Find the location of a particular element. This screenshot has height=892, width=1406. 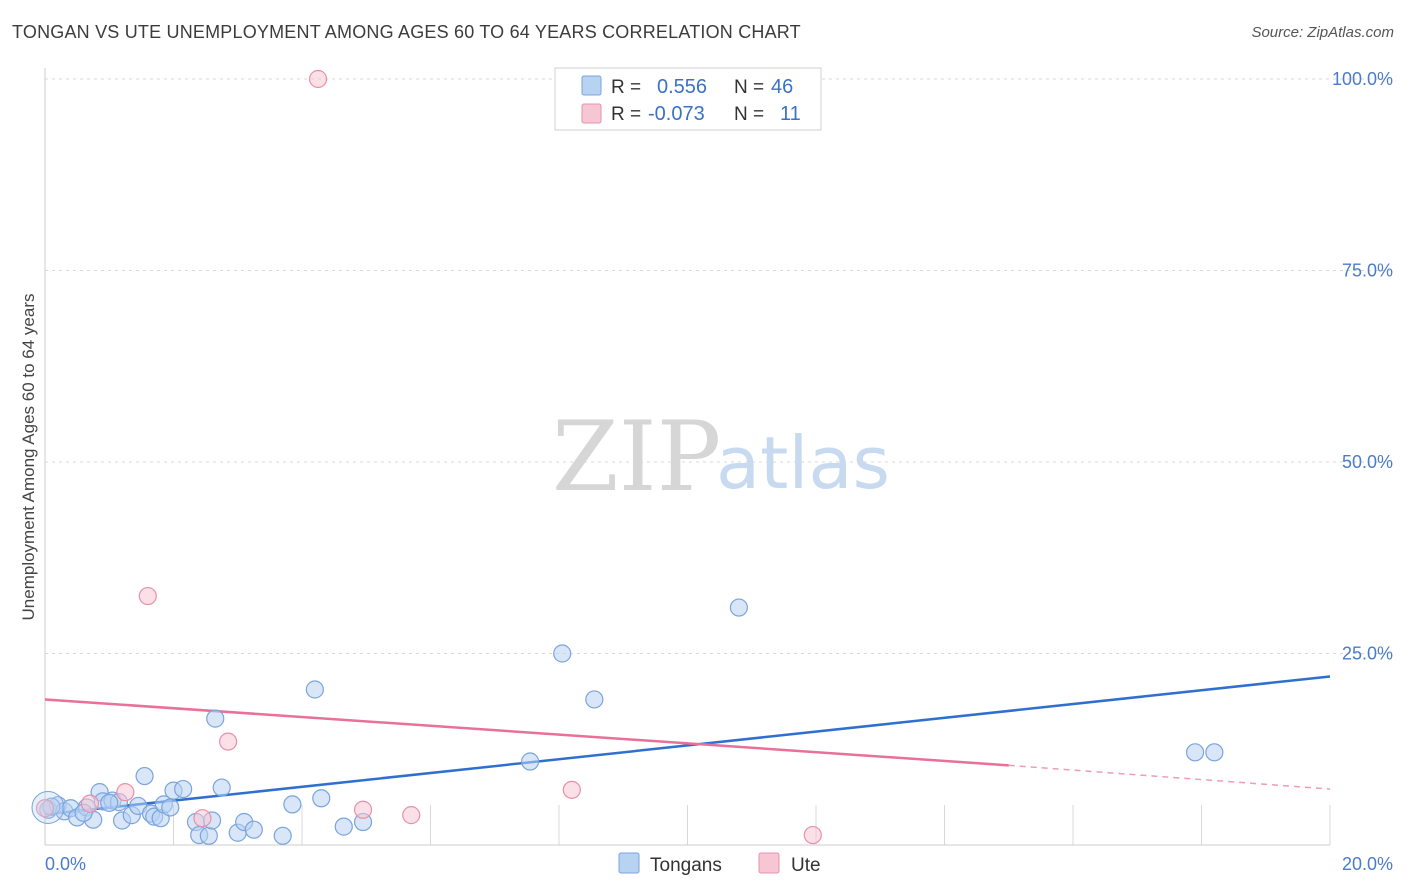

ute-trend-line is located at coordinates (526, 732).